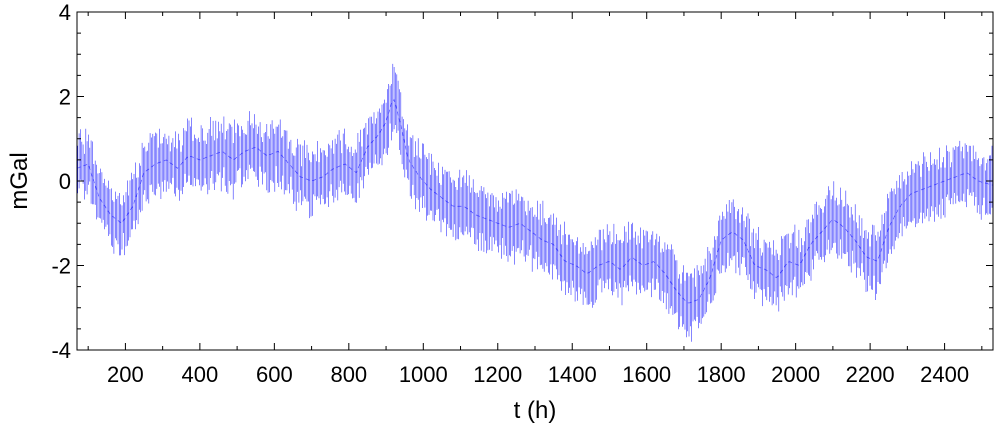 Image resolution: width=1000 pixels, height=430 pixels. I want to click on y-axis-label: mGal, so click(19, 180).